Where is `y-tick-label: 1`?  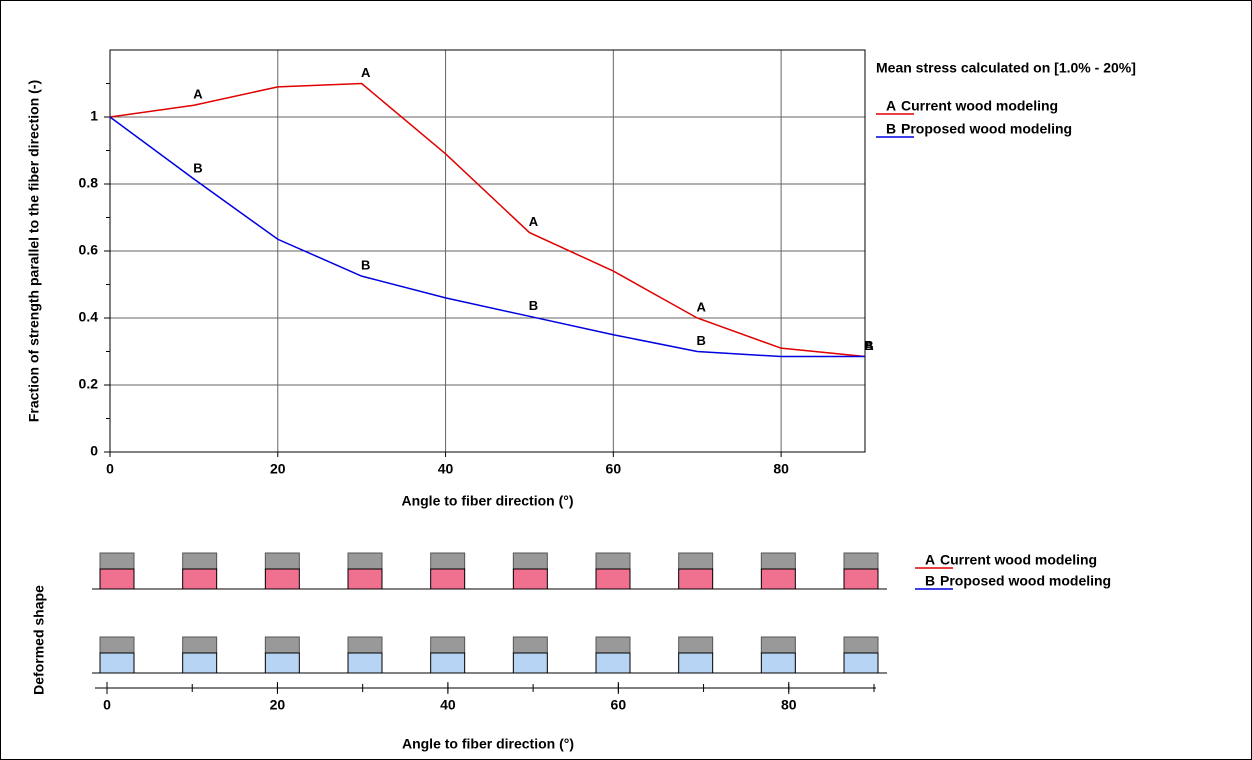
y-tick-label: 1 is located at coordinates (94, 116).